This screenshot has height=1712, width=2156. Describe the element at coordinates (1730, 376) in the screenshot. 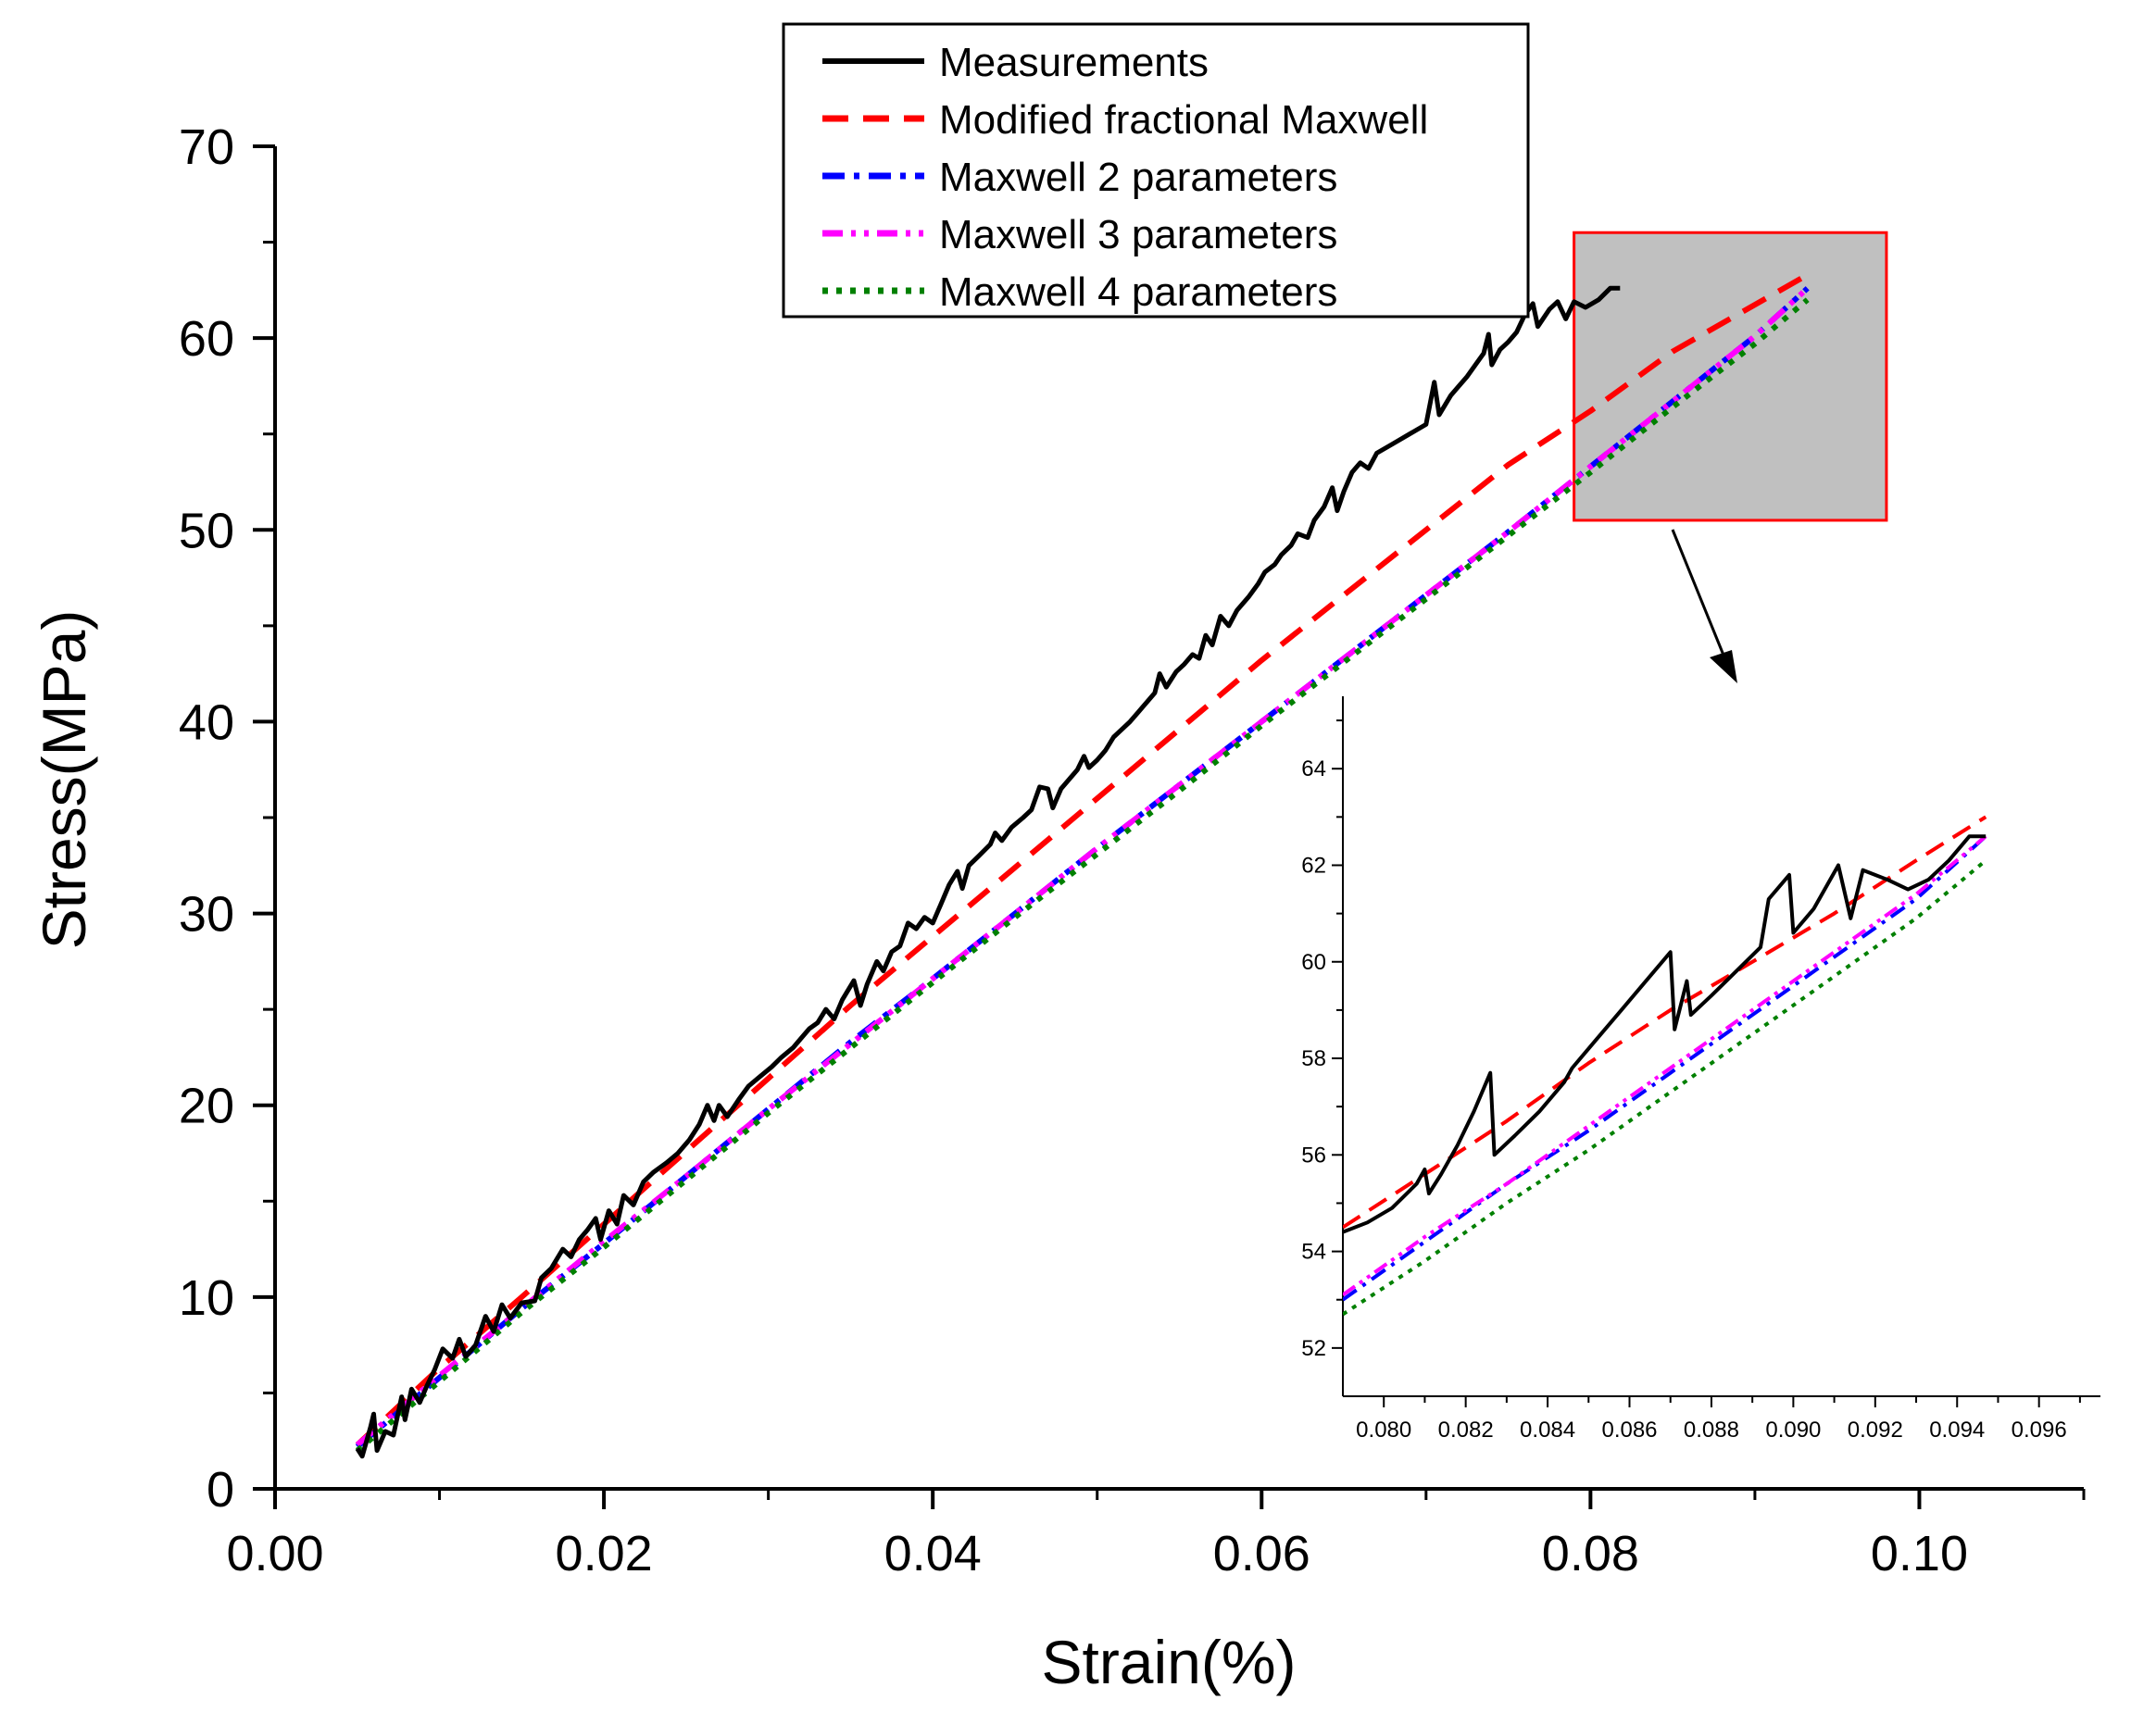

I see `highlight-box` at that location.